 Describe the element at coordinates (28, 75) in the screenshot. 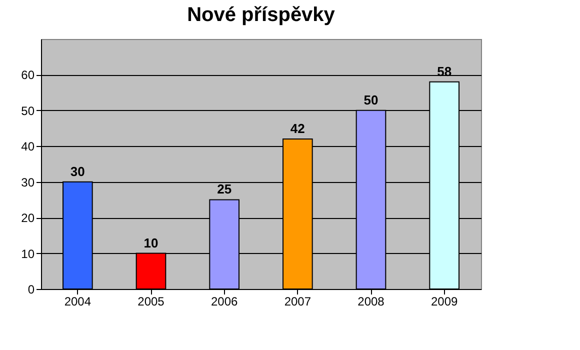

I see `y-tick-label: 60` at that location.